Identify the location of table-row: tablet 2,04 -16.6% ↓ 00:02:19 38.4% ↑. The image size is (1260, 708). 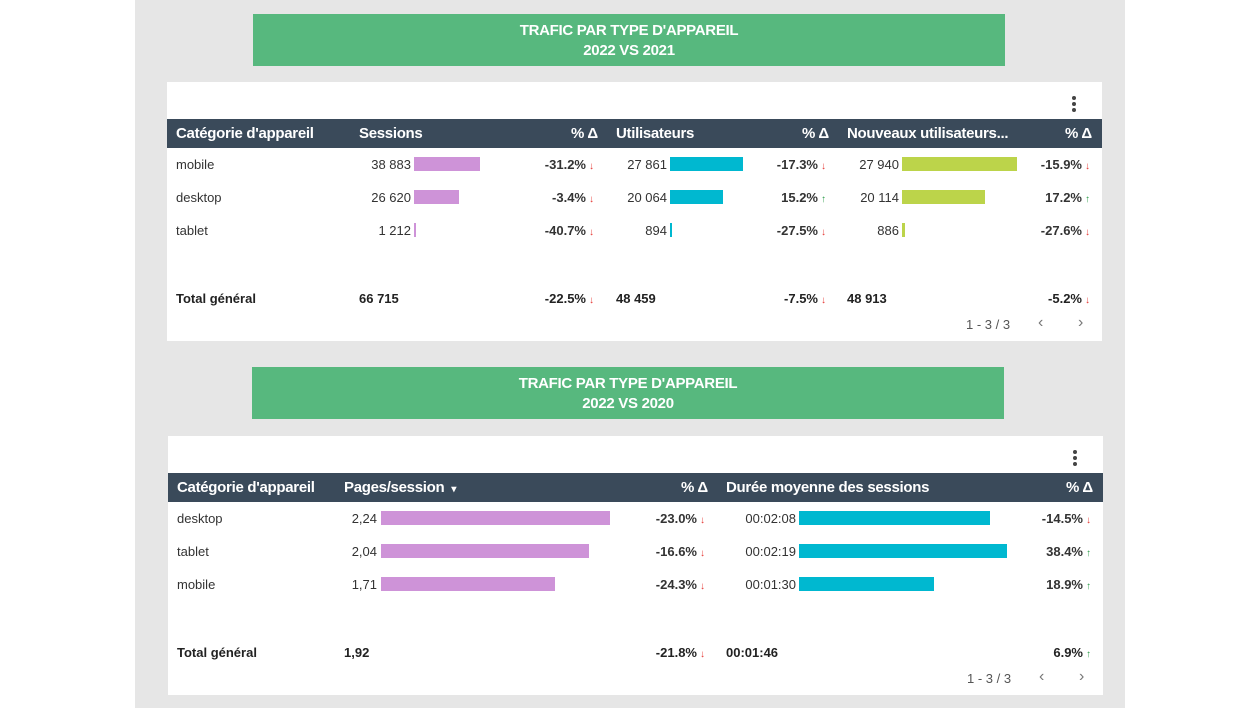
(635, 551).